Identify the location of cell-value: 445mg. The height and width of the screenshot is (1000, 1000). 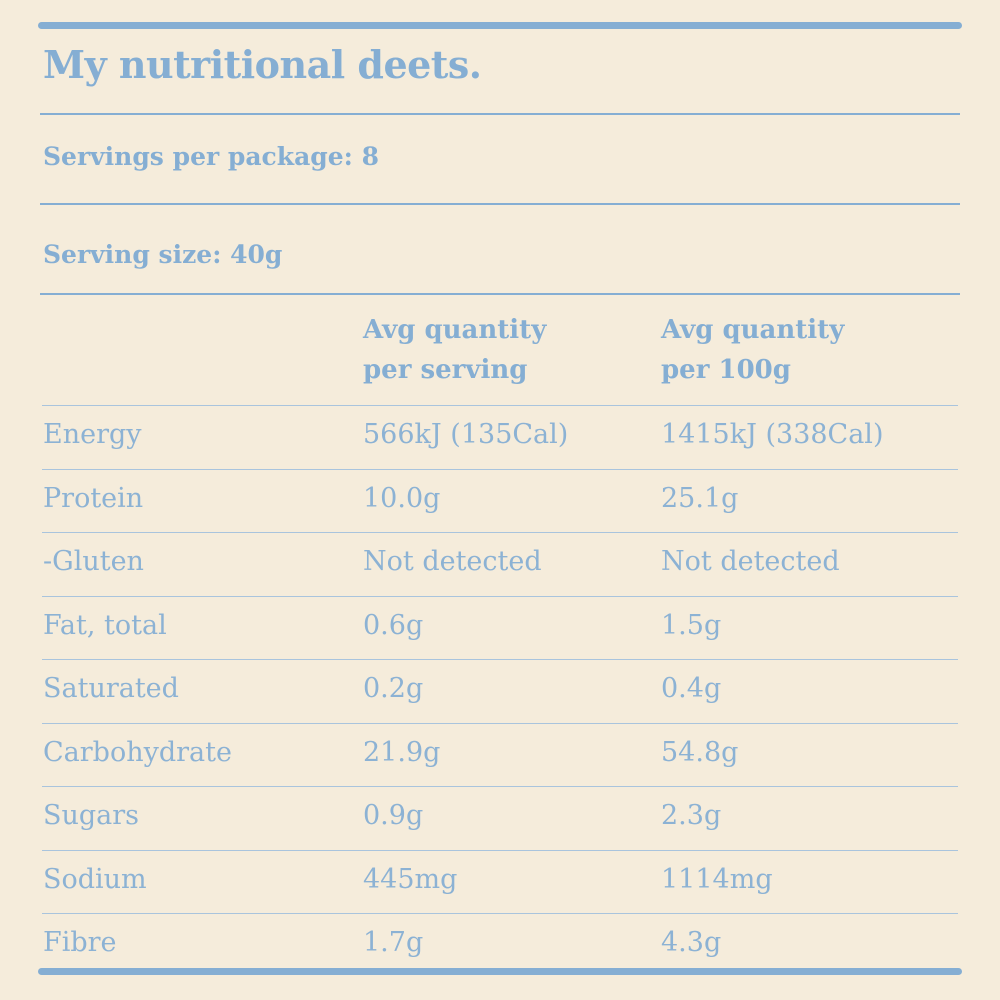
(410, 879).